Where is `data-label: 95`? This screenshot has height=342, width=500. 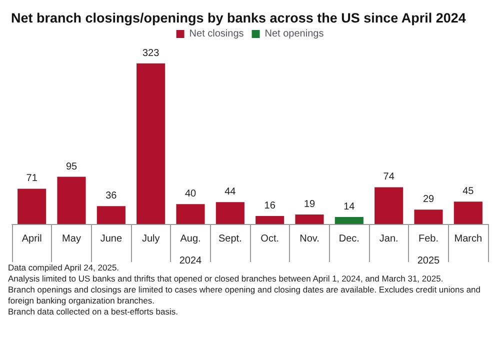
data-label: 95 is located at coordinates (72, 166).